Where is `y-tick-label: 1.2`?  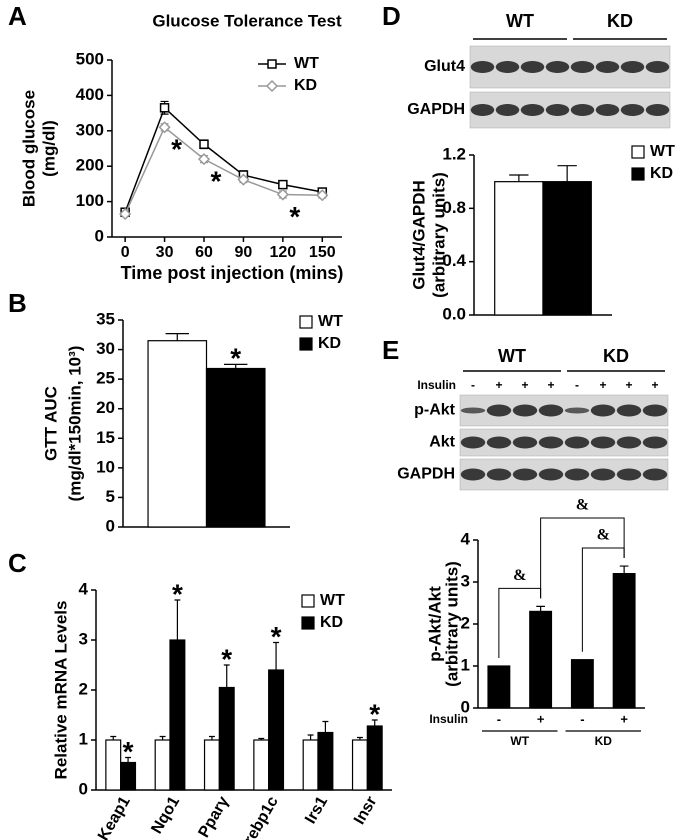 y-tick-label: 1.2 is located at coordinates (454, 153).